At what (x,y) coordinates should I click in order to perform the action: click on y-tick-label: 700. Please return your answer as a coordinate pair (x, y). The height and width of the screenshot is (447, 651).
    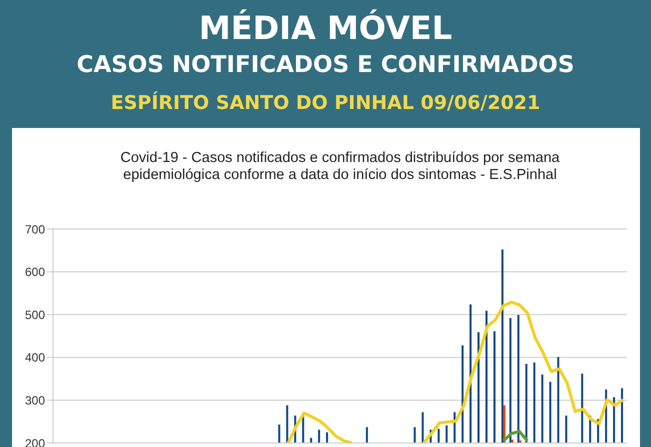
    Looking at the image, I should click on (35, 229).